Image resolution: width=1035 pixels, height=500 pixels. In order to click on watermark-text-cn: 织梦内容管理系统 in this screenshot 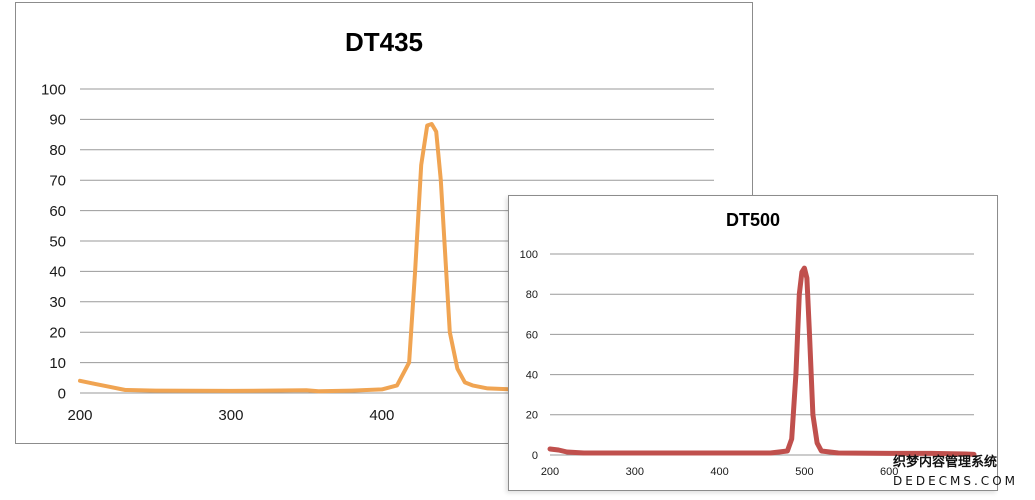, I will do `click(945, 462)`.